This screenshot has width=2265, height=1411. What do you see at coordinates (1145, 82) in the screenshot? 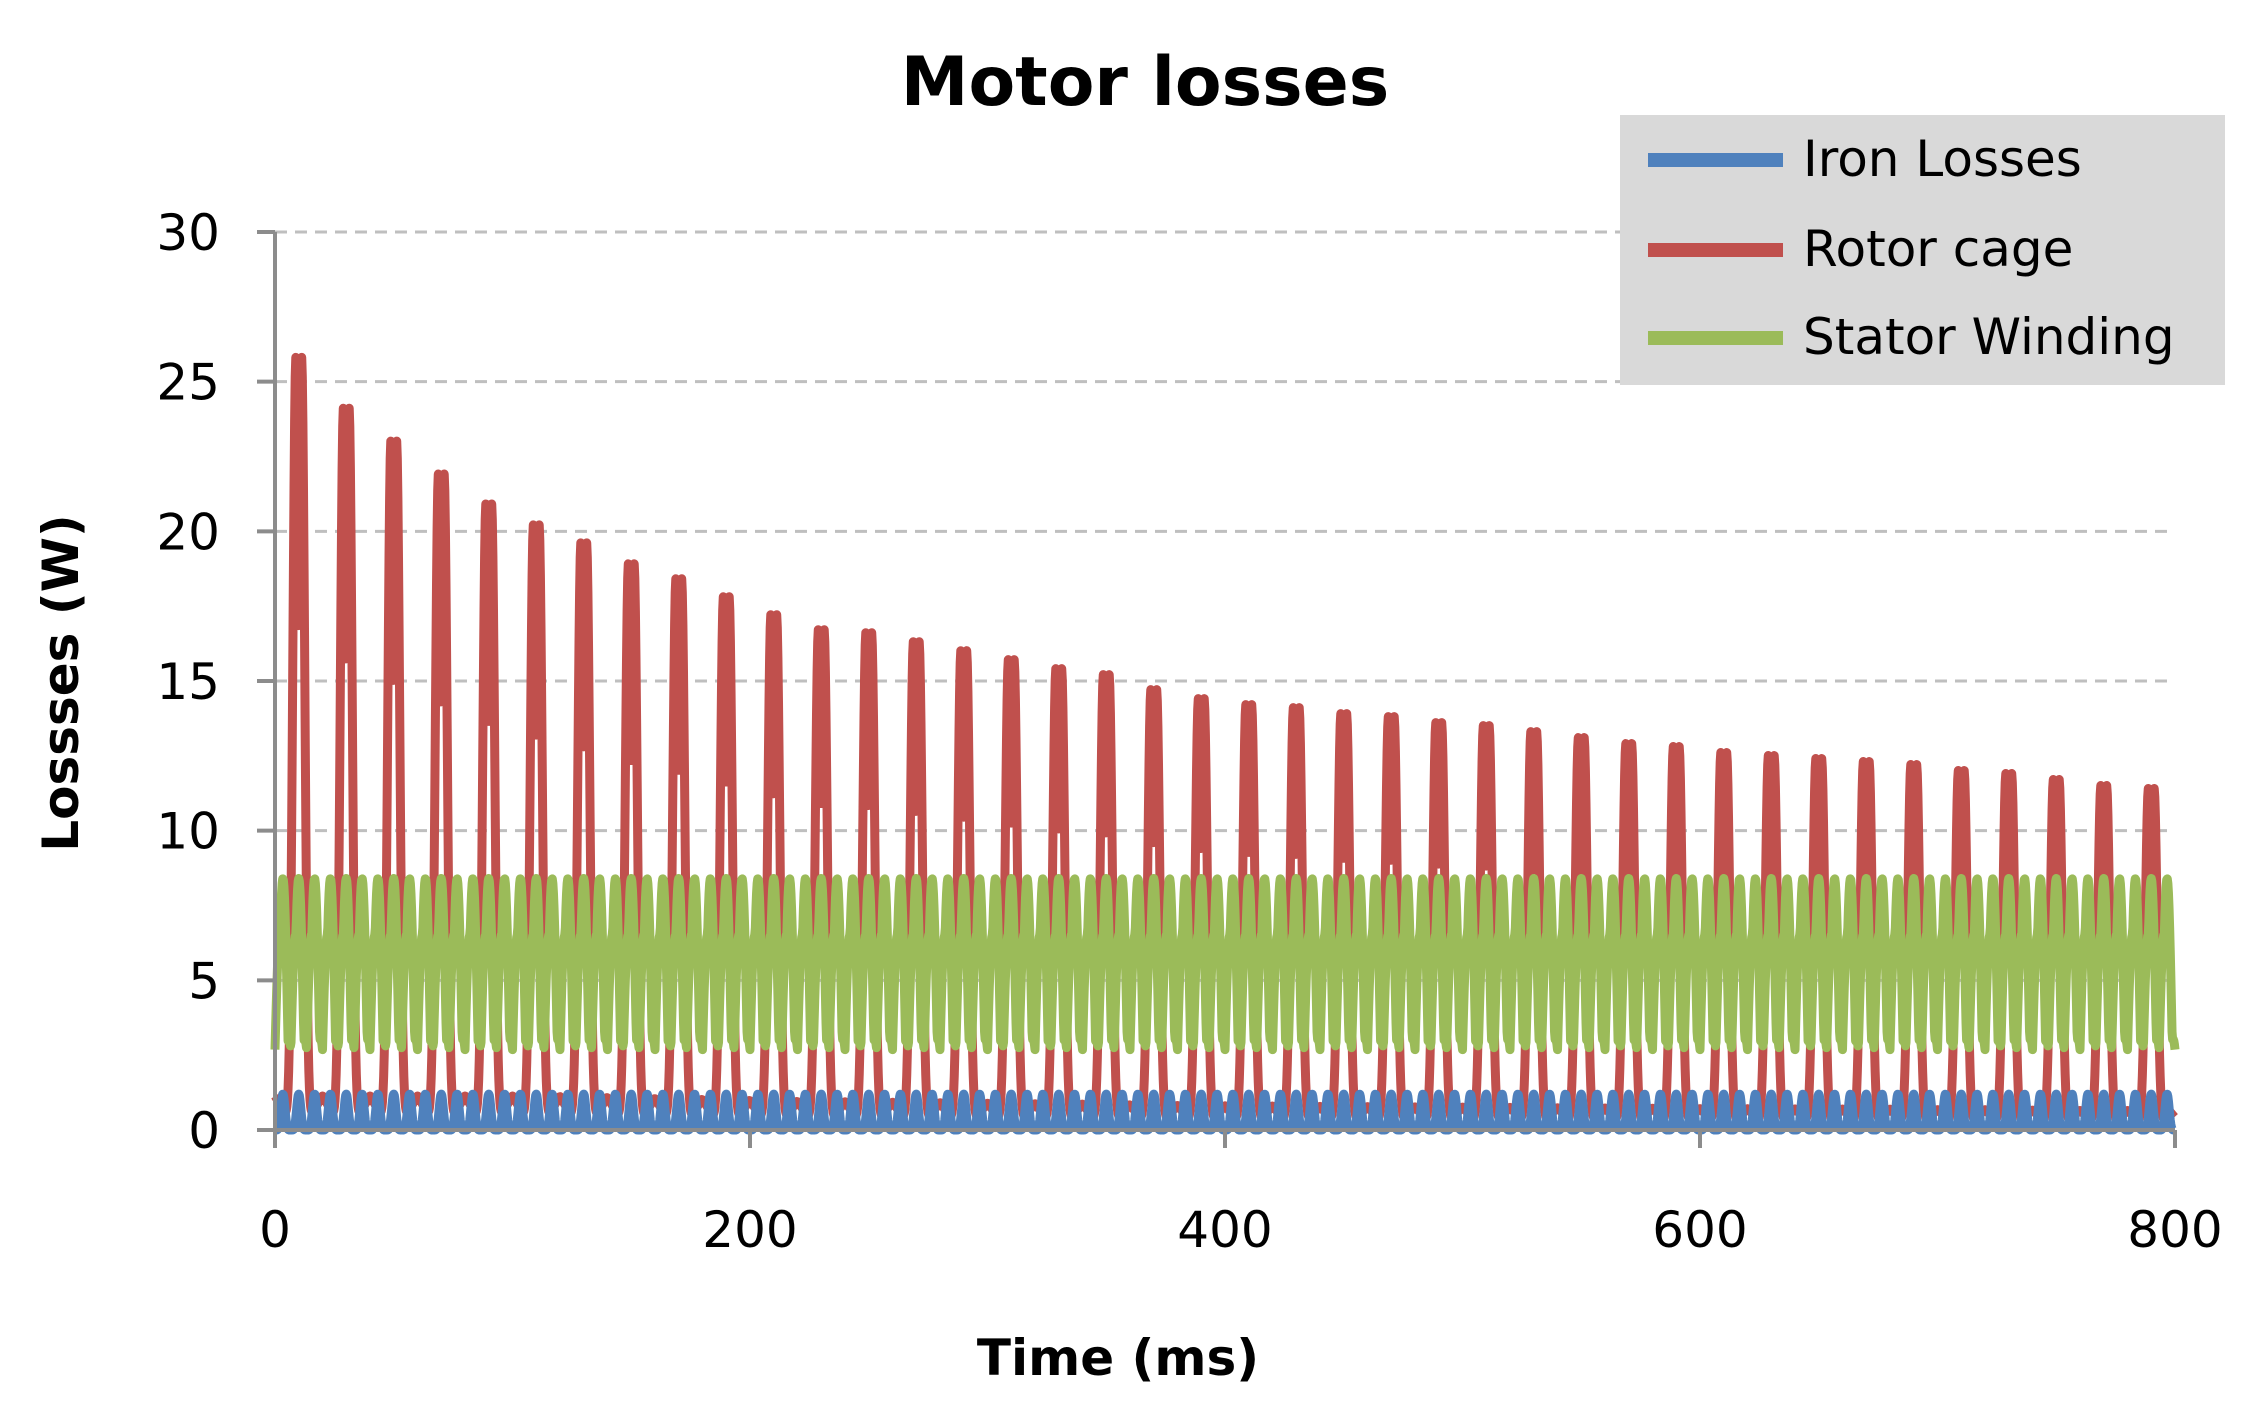
I see `chart-title: Motor losses` at bounding box center [1145, 82].